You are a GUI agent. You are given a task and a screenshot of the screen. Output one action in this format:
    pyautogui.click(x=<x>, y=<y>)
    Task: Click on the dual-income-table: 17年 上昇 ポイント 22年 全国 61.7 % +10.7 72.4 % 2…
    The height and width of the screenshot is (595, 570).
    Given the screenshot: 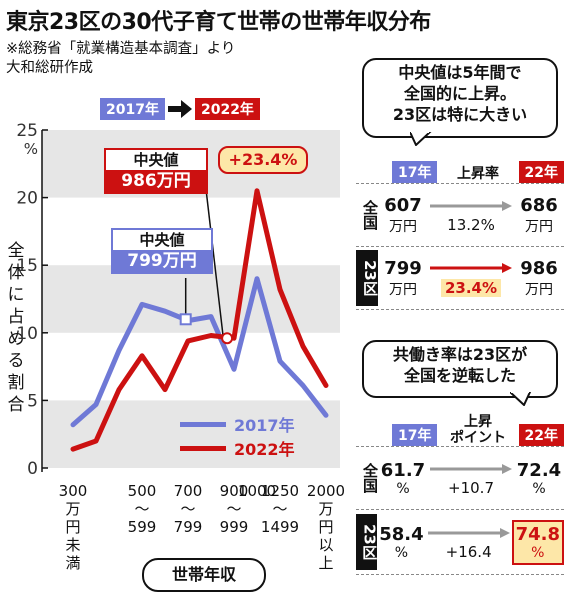 What is the action you would take?
    pyautogui.click(x=460, y=492)
    